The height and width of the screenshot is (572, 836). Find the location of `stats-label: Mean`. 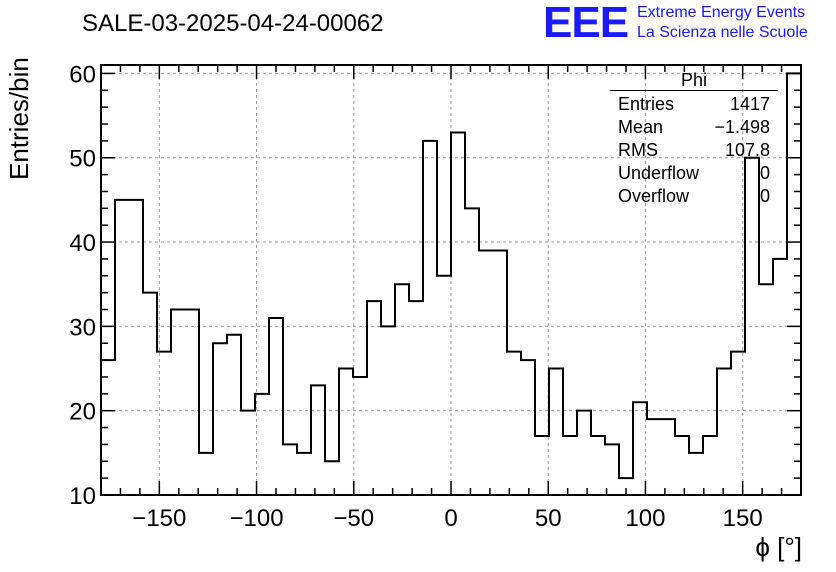

stats-label: Mean is located at coordinates (641, 127).